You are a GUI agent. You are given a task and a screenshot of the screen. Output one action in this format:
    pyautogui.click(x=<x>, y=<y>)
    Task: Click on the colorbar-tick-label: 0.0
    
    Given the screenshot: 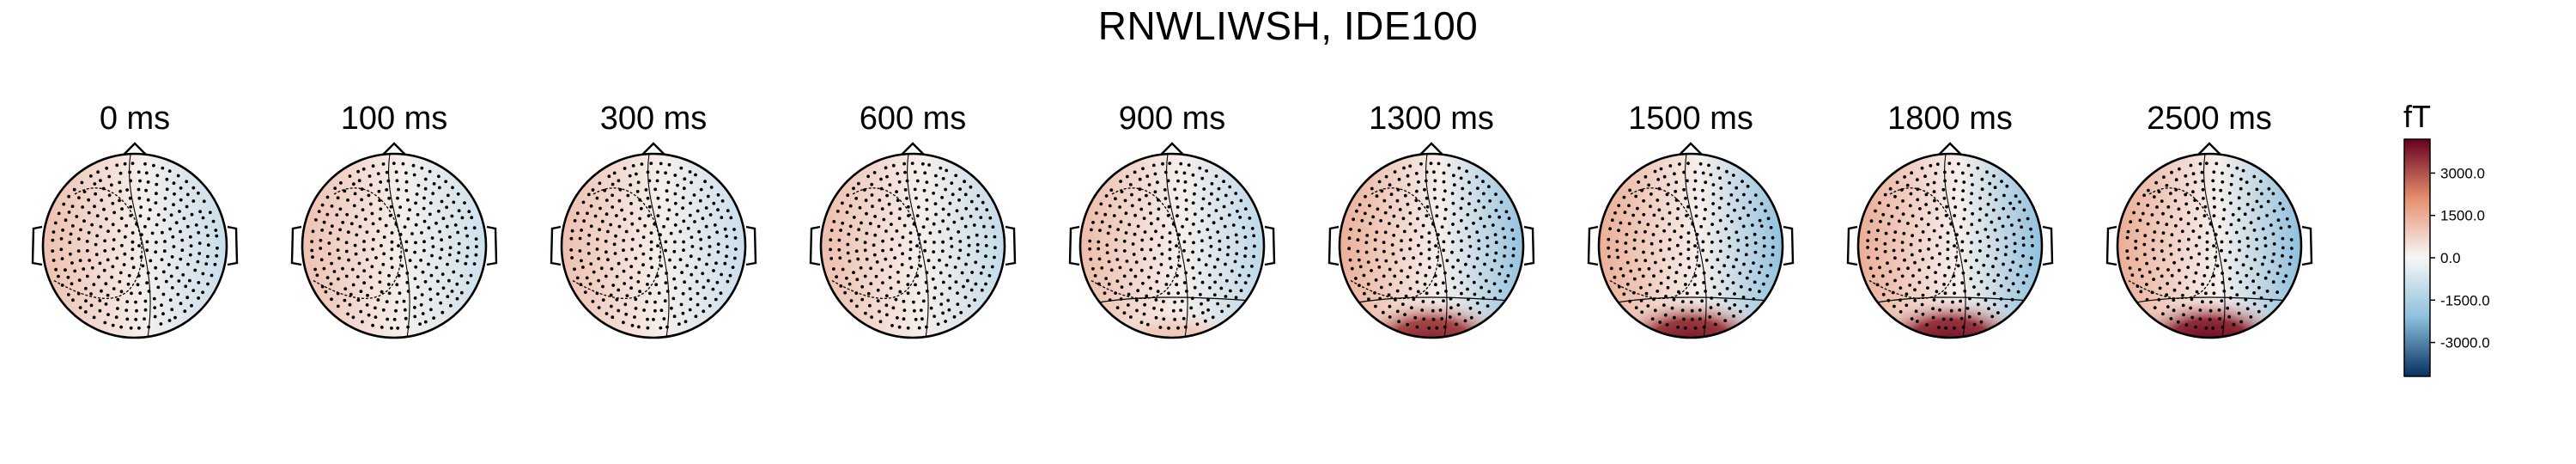 What is the action you would take?
    pyautogui.click(x=2450, y=258)
    